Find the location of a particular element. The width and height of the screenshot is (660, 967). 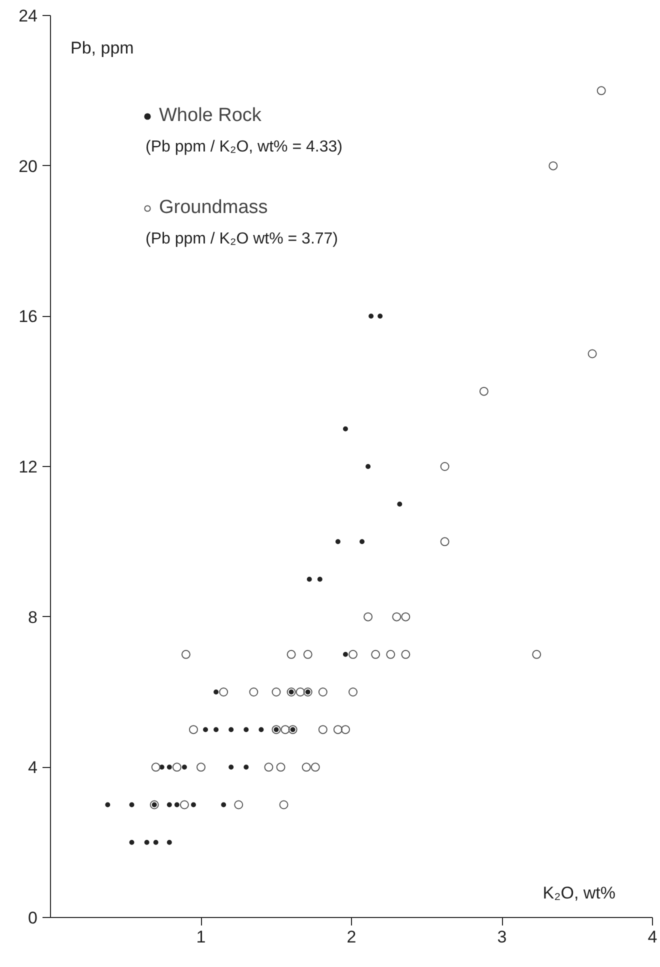

legend-label: Whole Rock is located at coordinates (210, 116).